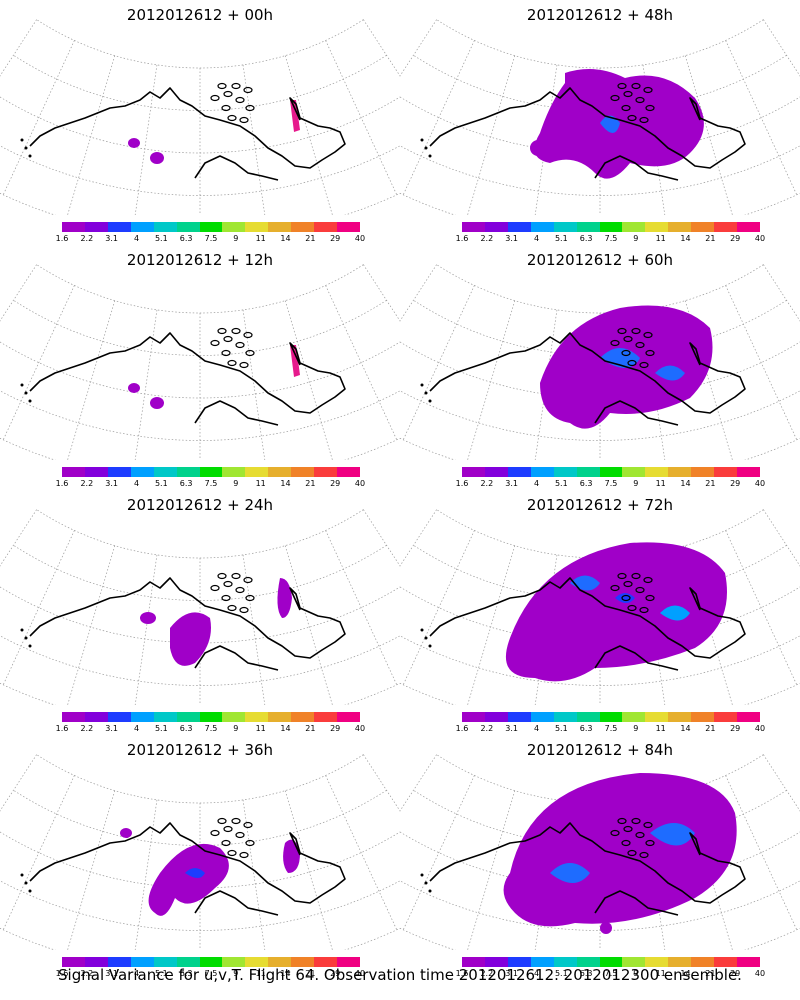 This screenshot has width=800, height=1000. What do you see at coordinates (187, 373) in the screenshot?
I see `coastline` at bounding box center [187, 373].